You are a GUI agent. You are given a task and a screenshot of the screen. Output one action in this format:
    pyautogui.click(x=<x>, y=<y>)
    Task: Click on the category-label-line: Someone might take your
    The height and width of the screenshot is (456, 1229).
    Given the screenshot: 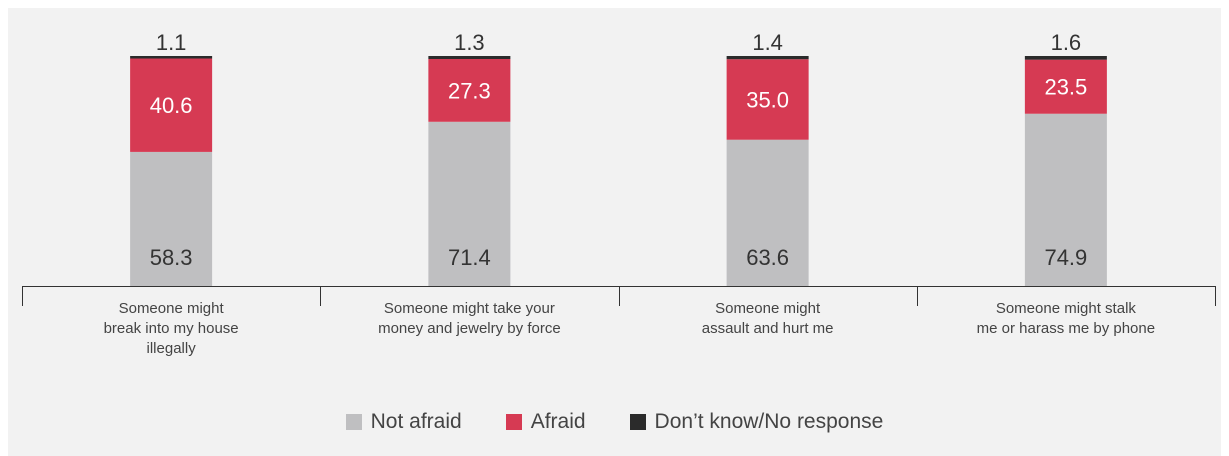 What is the action you would take?
    pyautogui.click(x=469, y=308)
    